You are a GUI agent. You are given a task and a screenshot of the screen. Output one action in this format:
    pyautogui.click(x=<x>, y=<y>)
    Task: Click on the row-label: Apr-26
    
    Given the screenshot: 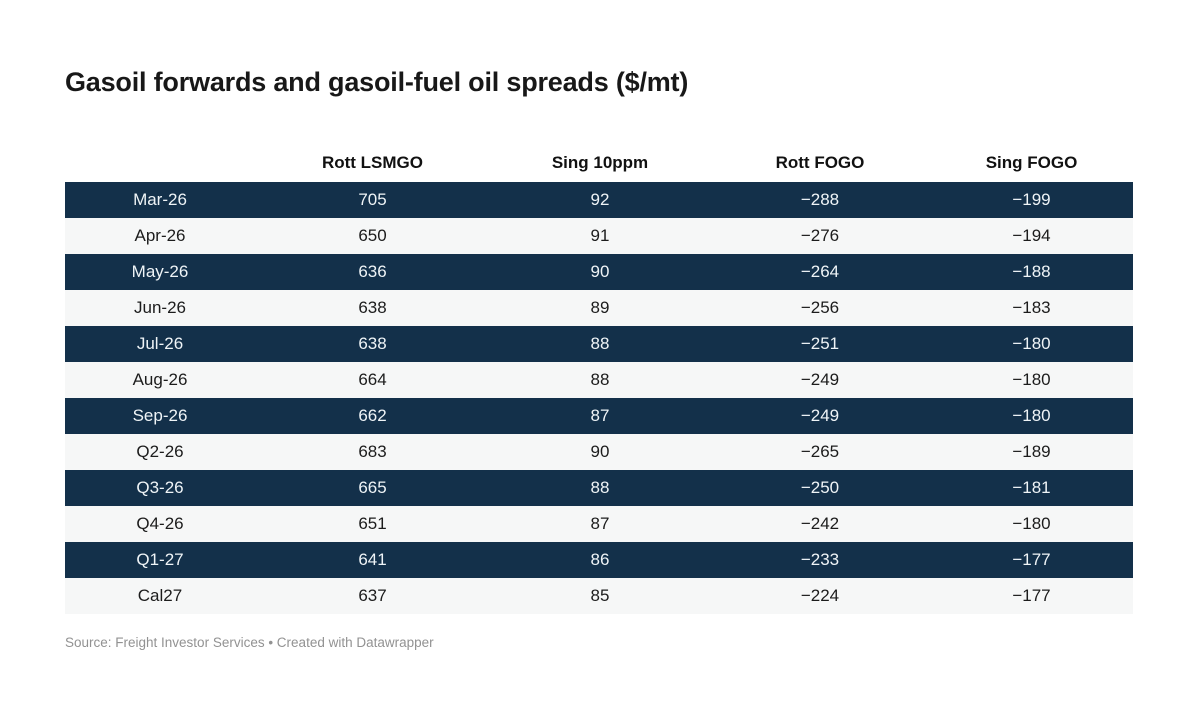 What is the action you would take?
    pyautogui.click(x=160, y=235)
    